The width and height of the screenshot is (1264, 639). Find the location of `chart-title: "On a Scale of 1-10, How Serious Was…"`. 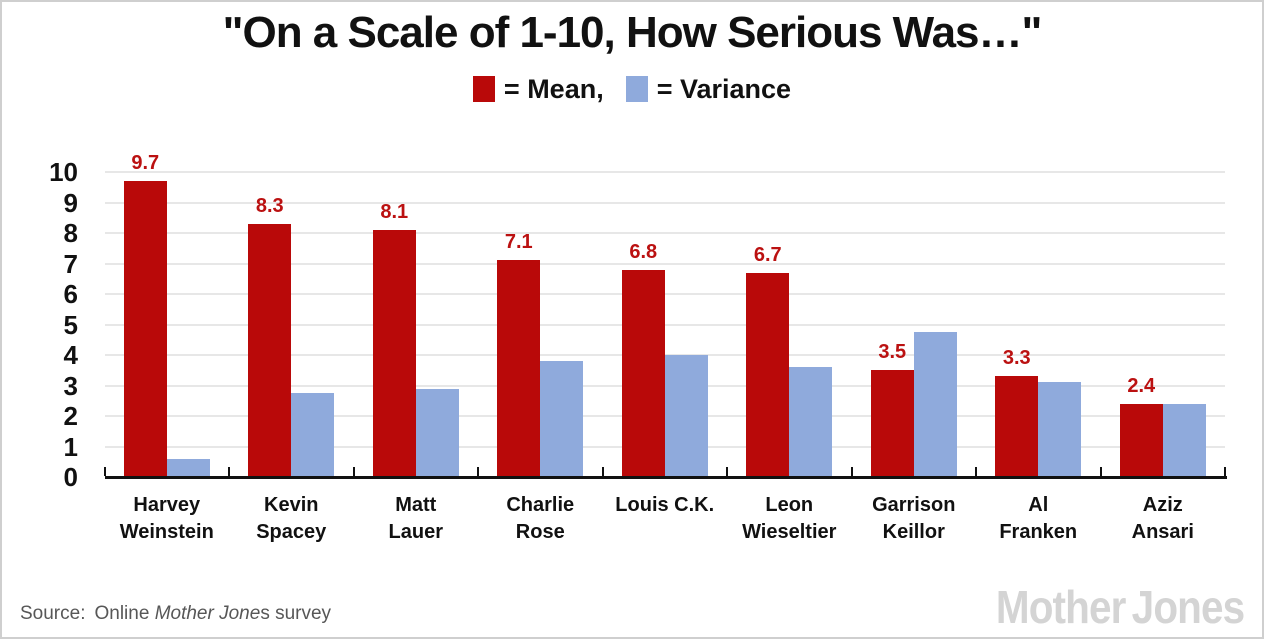

chart-title: "On a Scale of 1-10, How Serious Was…" is located at coordinates (632, 32).